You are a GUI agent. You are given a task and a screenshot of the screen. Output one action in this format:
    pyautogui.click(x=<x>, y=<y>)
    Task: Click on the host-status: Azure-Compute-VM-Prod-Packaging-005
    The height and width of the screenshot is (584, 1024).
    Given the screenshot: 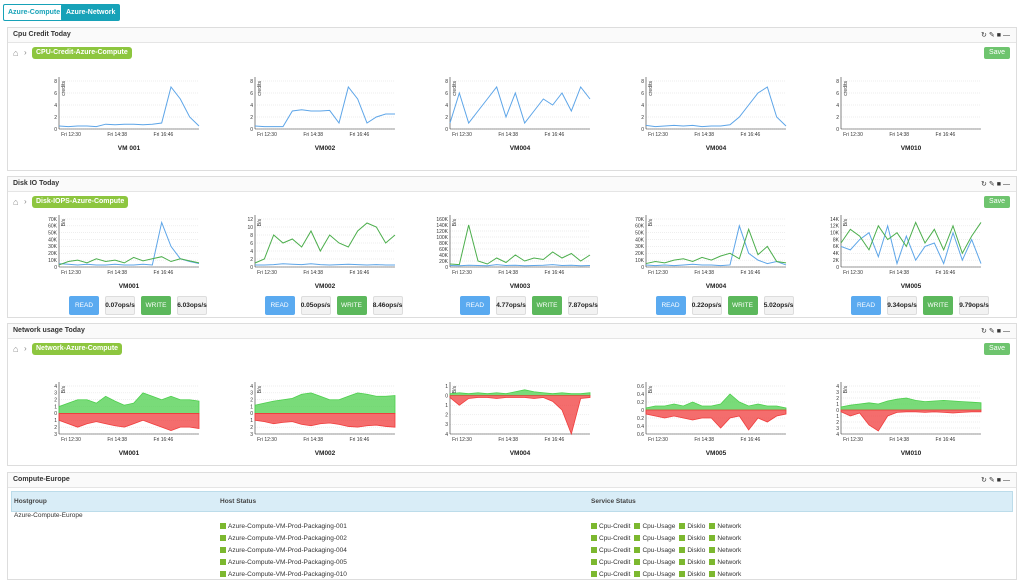 What is the action you would take?
    pyautogui.click(x=283, y=562)
    